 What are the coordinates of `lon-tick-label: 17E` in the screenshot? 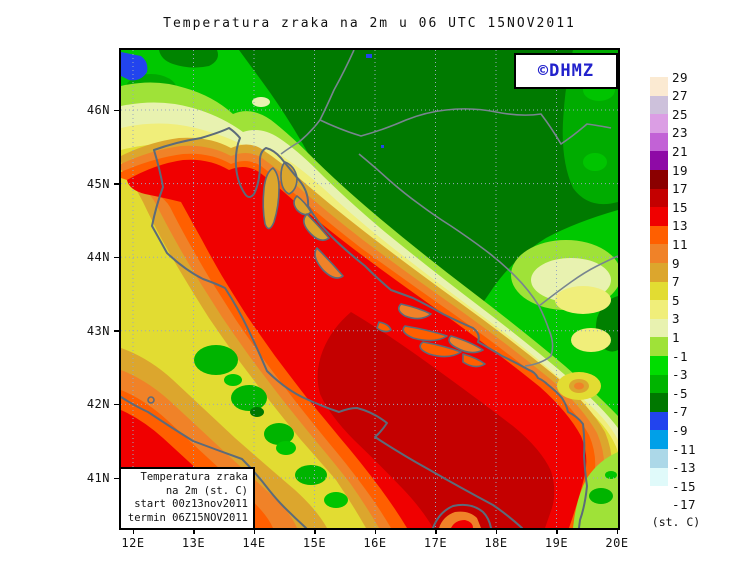 It's located at (435, 543).